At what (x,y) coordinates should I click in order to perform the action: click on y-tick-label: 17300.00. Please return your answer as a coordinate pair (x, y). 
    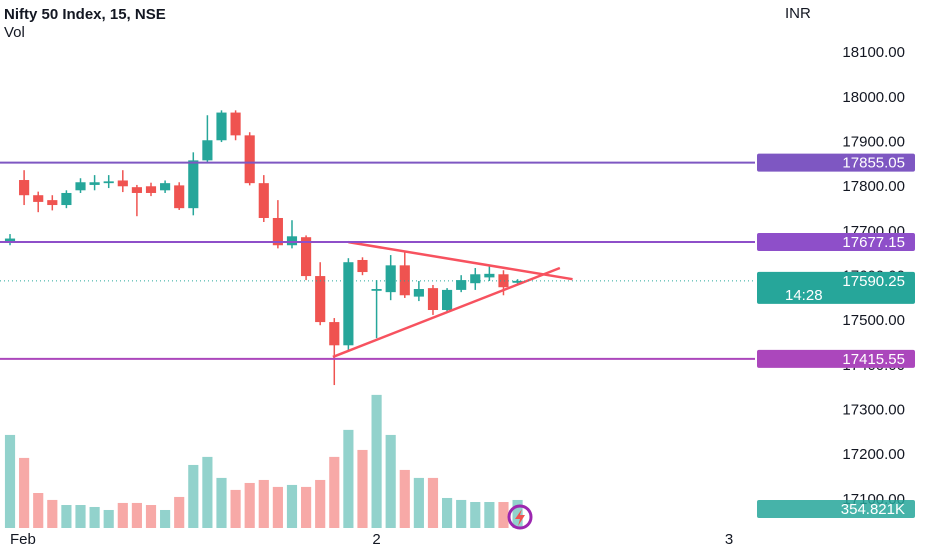
    Looking at the image, I should click on (873, 409).